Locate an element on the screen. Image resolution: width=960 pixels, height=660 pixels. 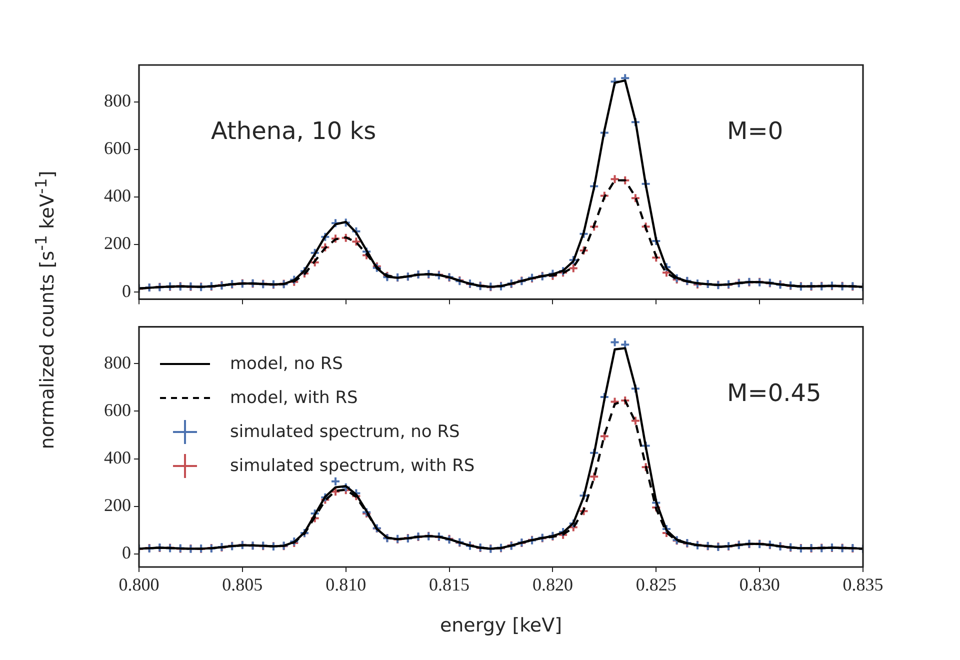
legend-label: simulated spectrum, no RS is located at coordinates (345, 432).